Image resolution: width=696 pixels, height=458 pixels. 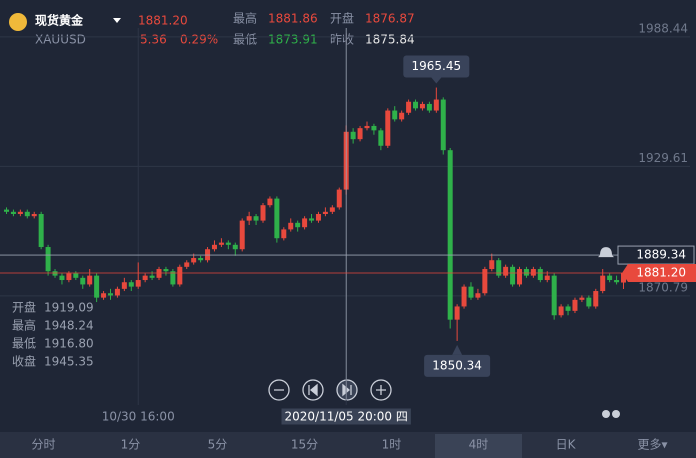 What do you see at coordinates (117, 20) in the screenshot?
I see `dropdown-arrow` at bounding box center [117, 20].